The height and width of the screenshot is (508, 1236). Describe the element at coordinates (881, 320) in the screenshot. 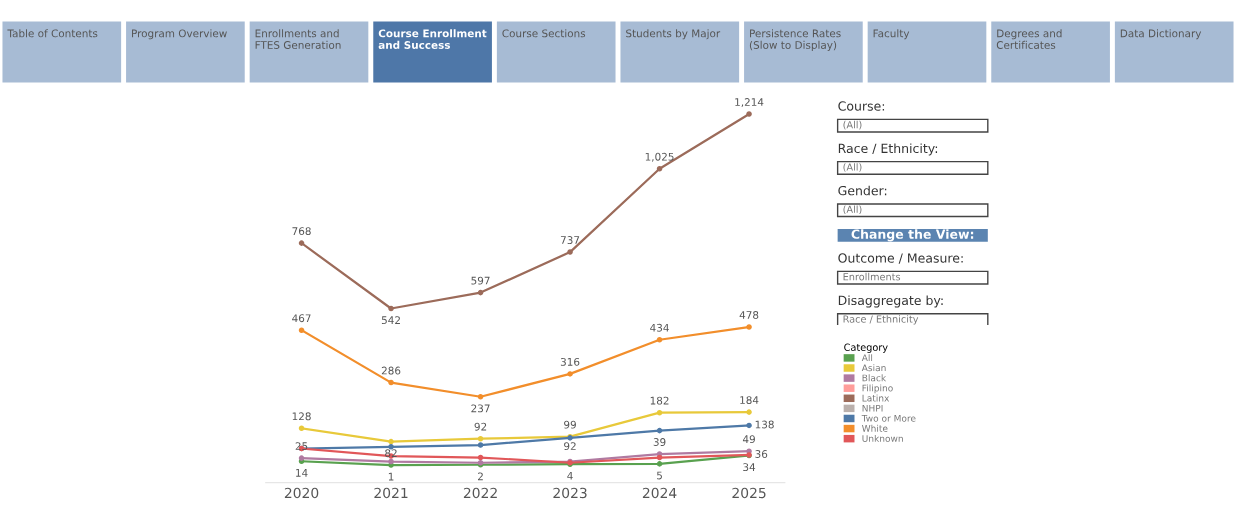

I see `text: Race / Ethnicity` at that location.